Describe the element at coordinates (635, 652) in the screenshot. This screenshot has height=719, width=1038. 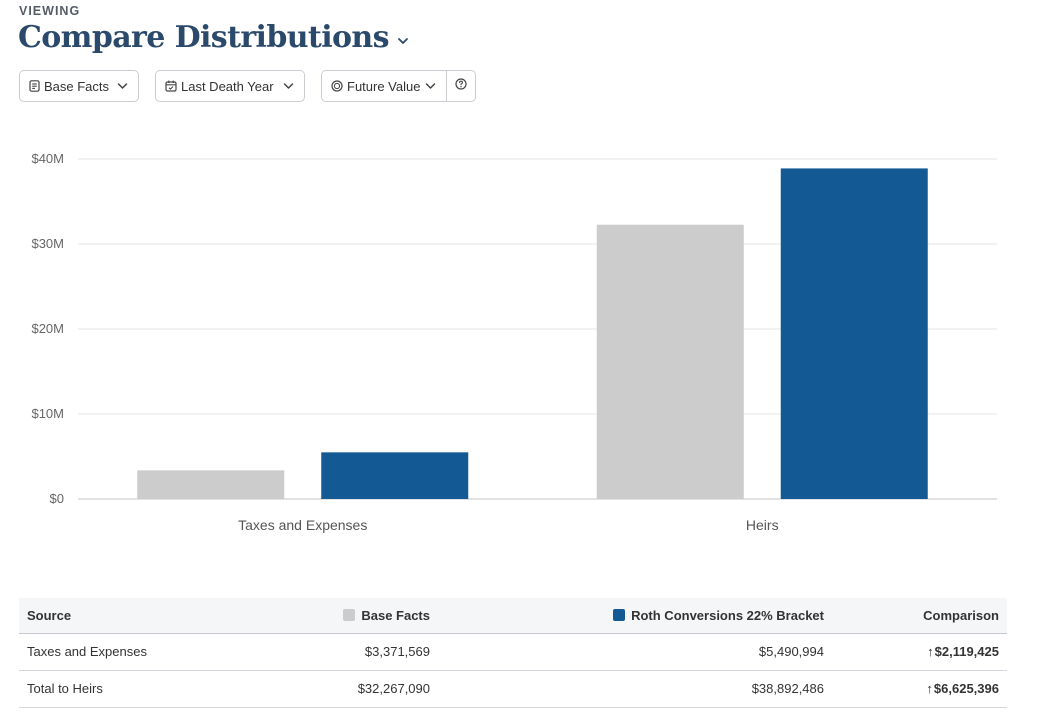
I see `row-roth-value: $5,490,994` at that location.